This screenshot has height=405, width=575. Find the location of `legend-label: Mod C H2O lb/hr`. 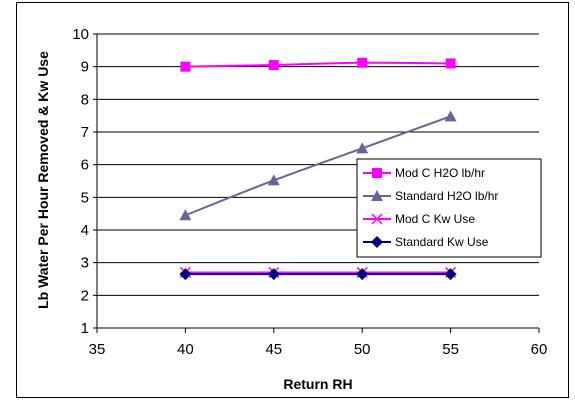

legend-label: Mod C H2O lb/hr is located at coordinates (440, 173).